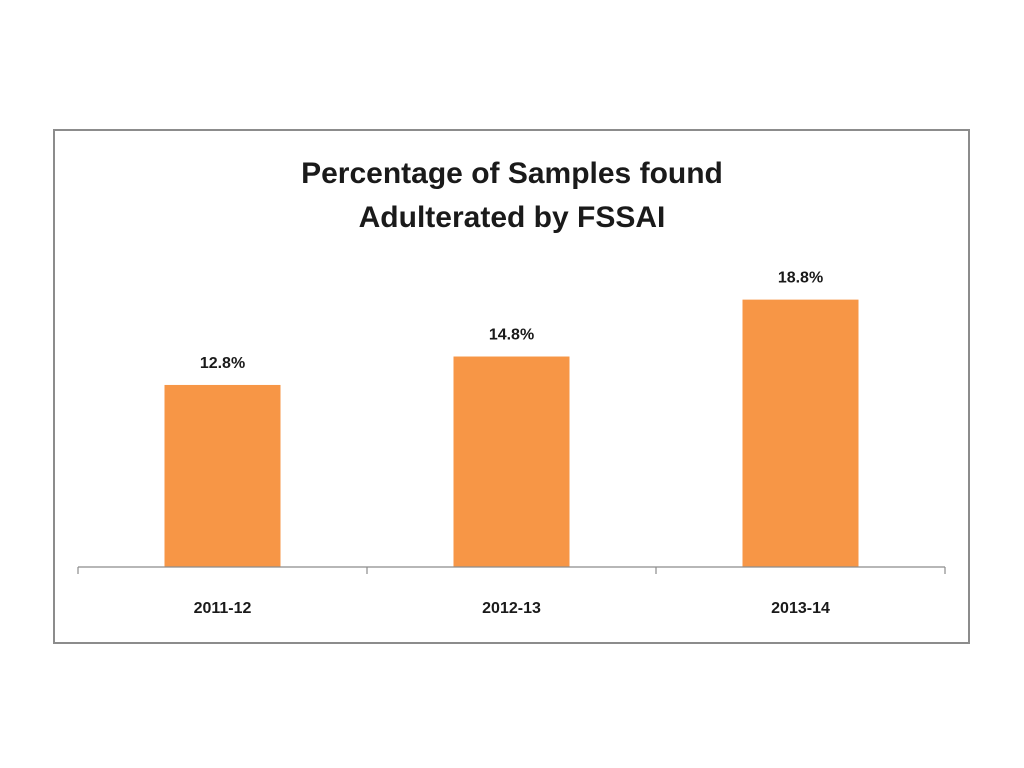 This screenshot has height=768, width=1024. I want to click on data-label-2011-12: 12.8%, so click(222, 363).